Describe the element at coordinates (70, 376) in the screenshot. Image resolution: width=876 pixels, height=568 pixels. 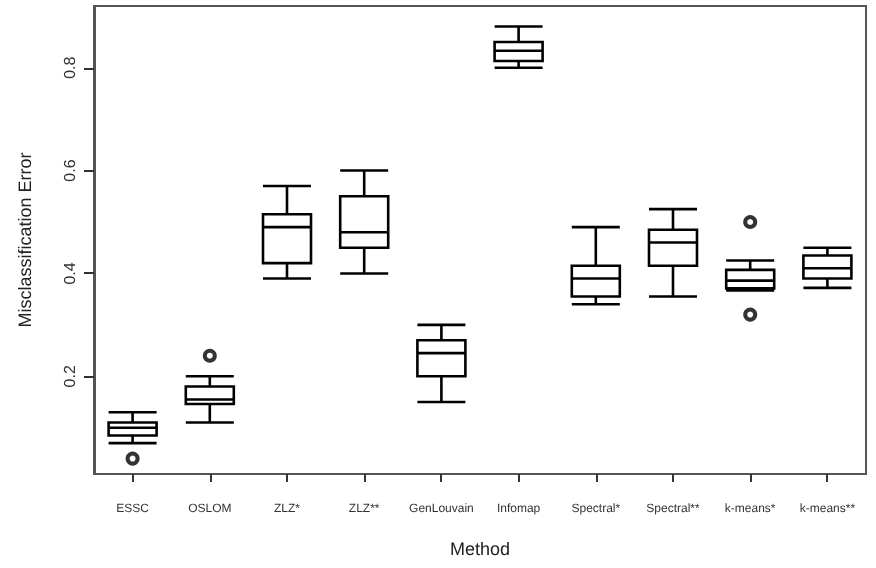
I see `y-tick-label: 0.2` at that location.